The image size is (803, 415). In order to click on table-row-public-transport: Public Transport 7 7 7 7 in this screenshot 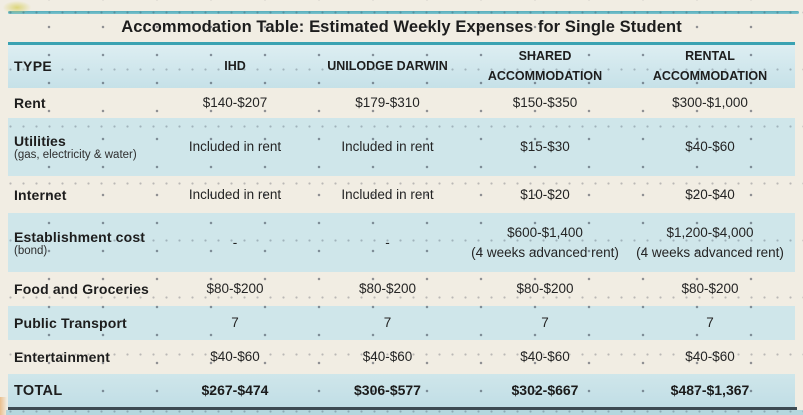, I will do `click(401, 323)`.